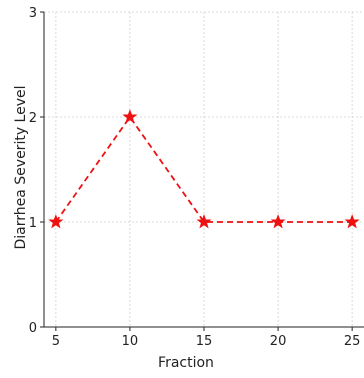  Describe the element at coordinates (56, 341) in the screenshot. I see `x-tick-label: 5` at that location.